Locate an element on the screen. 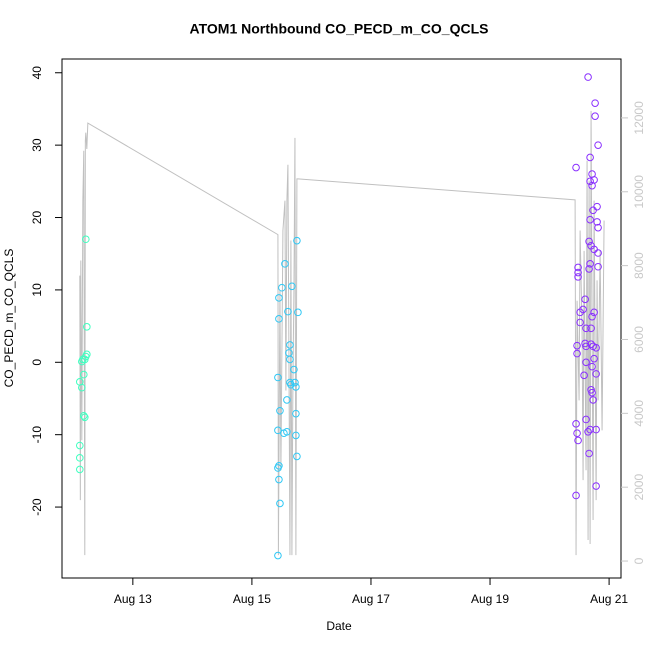  y-tick-label: 0 is located at coordinates (37, 362).